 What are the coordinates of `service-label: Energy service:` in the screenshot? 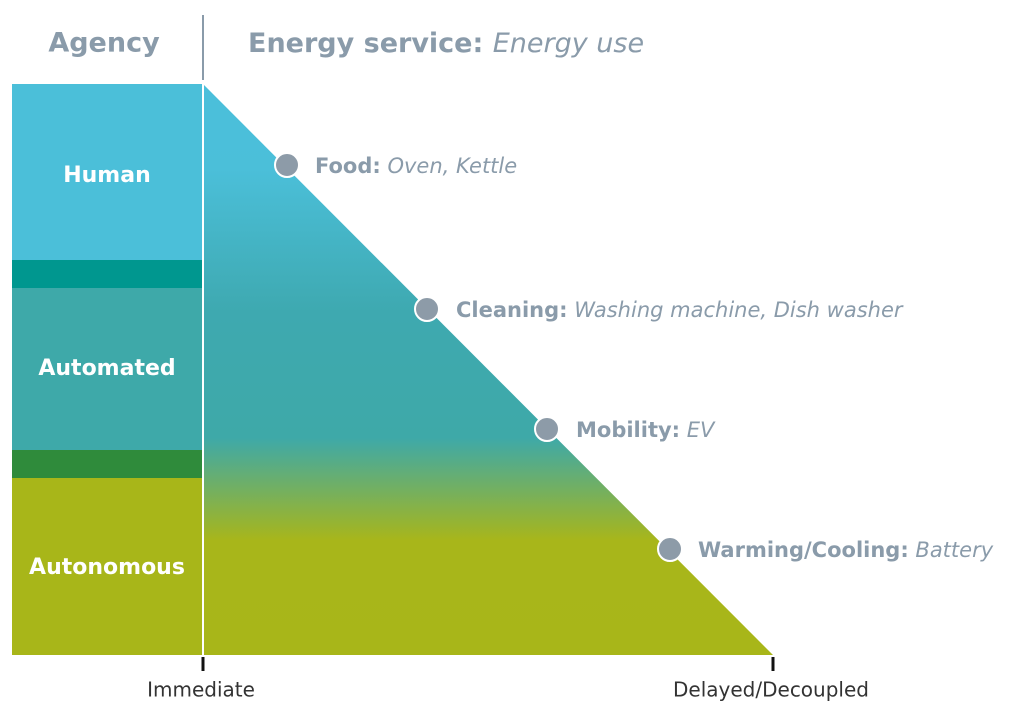 It's located at (365, 43).